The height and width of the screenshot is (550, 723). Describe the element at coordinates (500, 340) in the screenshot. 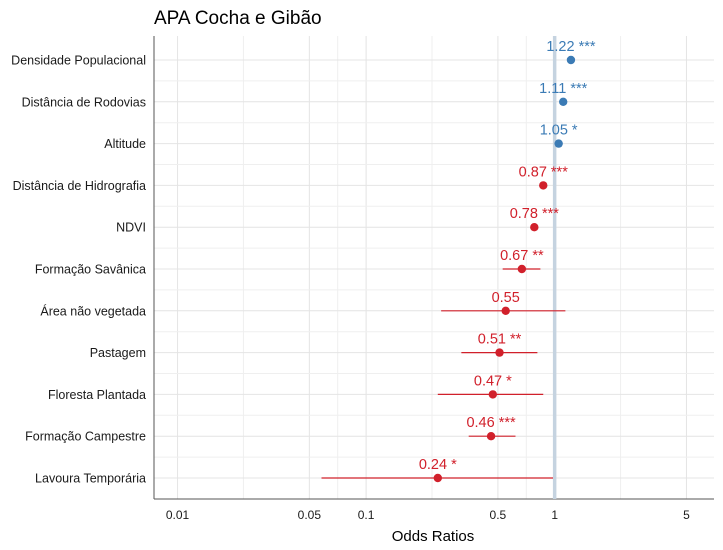

I see `data-label: 0.51 **` at that location.